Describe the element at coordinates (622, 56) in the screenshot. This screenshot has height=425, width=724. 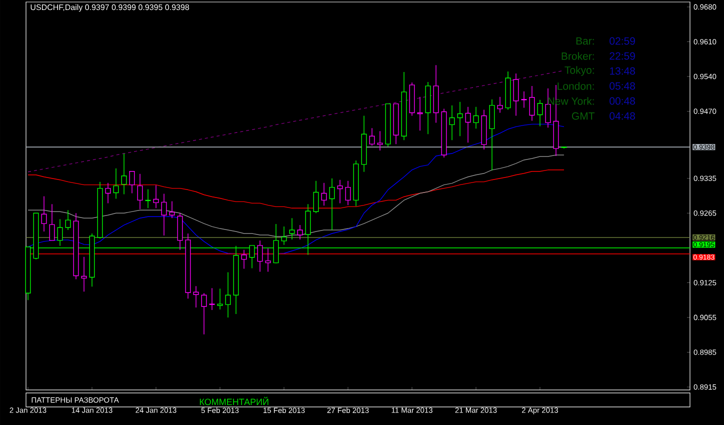
I see `text: 22:59` at that location.